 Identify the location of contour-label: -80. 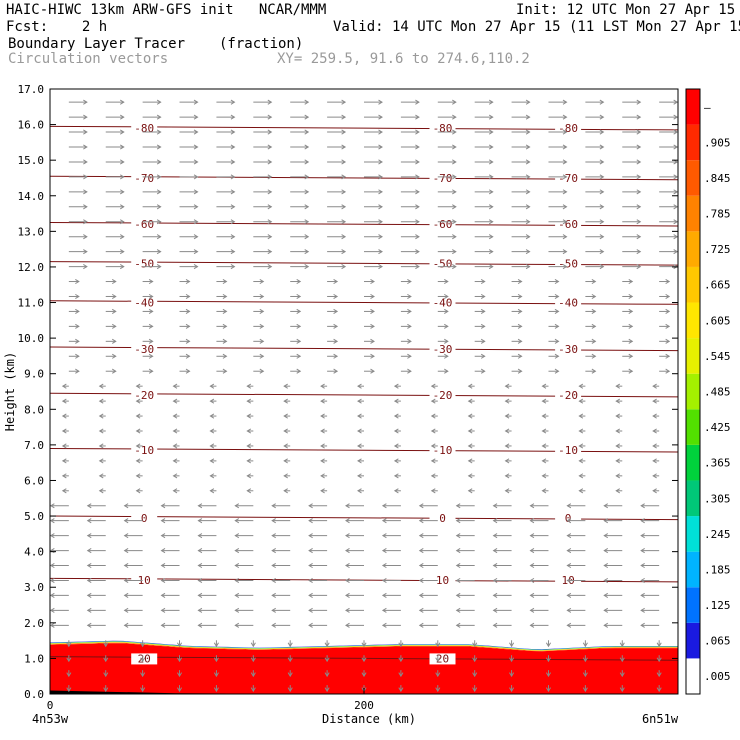
(443, 128).